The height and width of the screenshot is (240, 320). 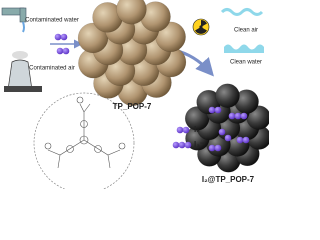 What do you see at coordinates (244, 48) in the screenshot?
I see `water-icon` at bounding box center [244, 48].